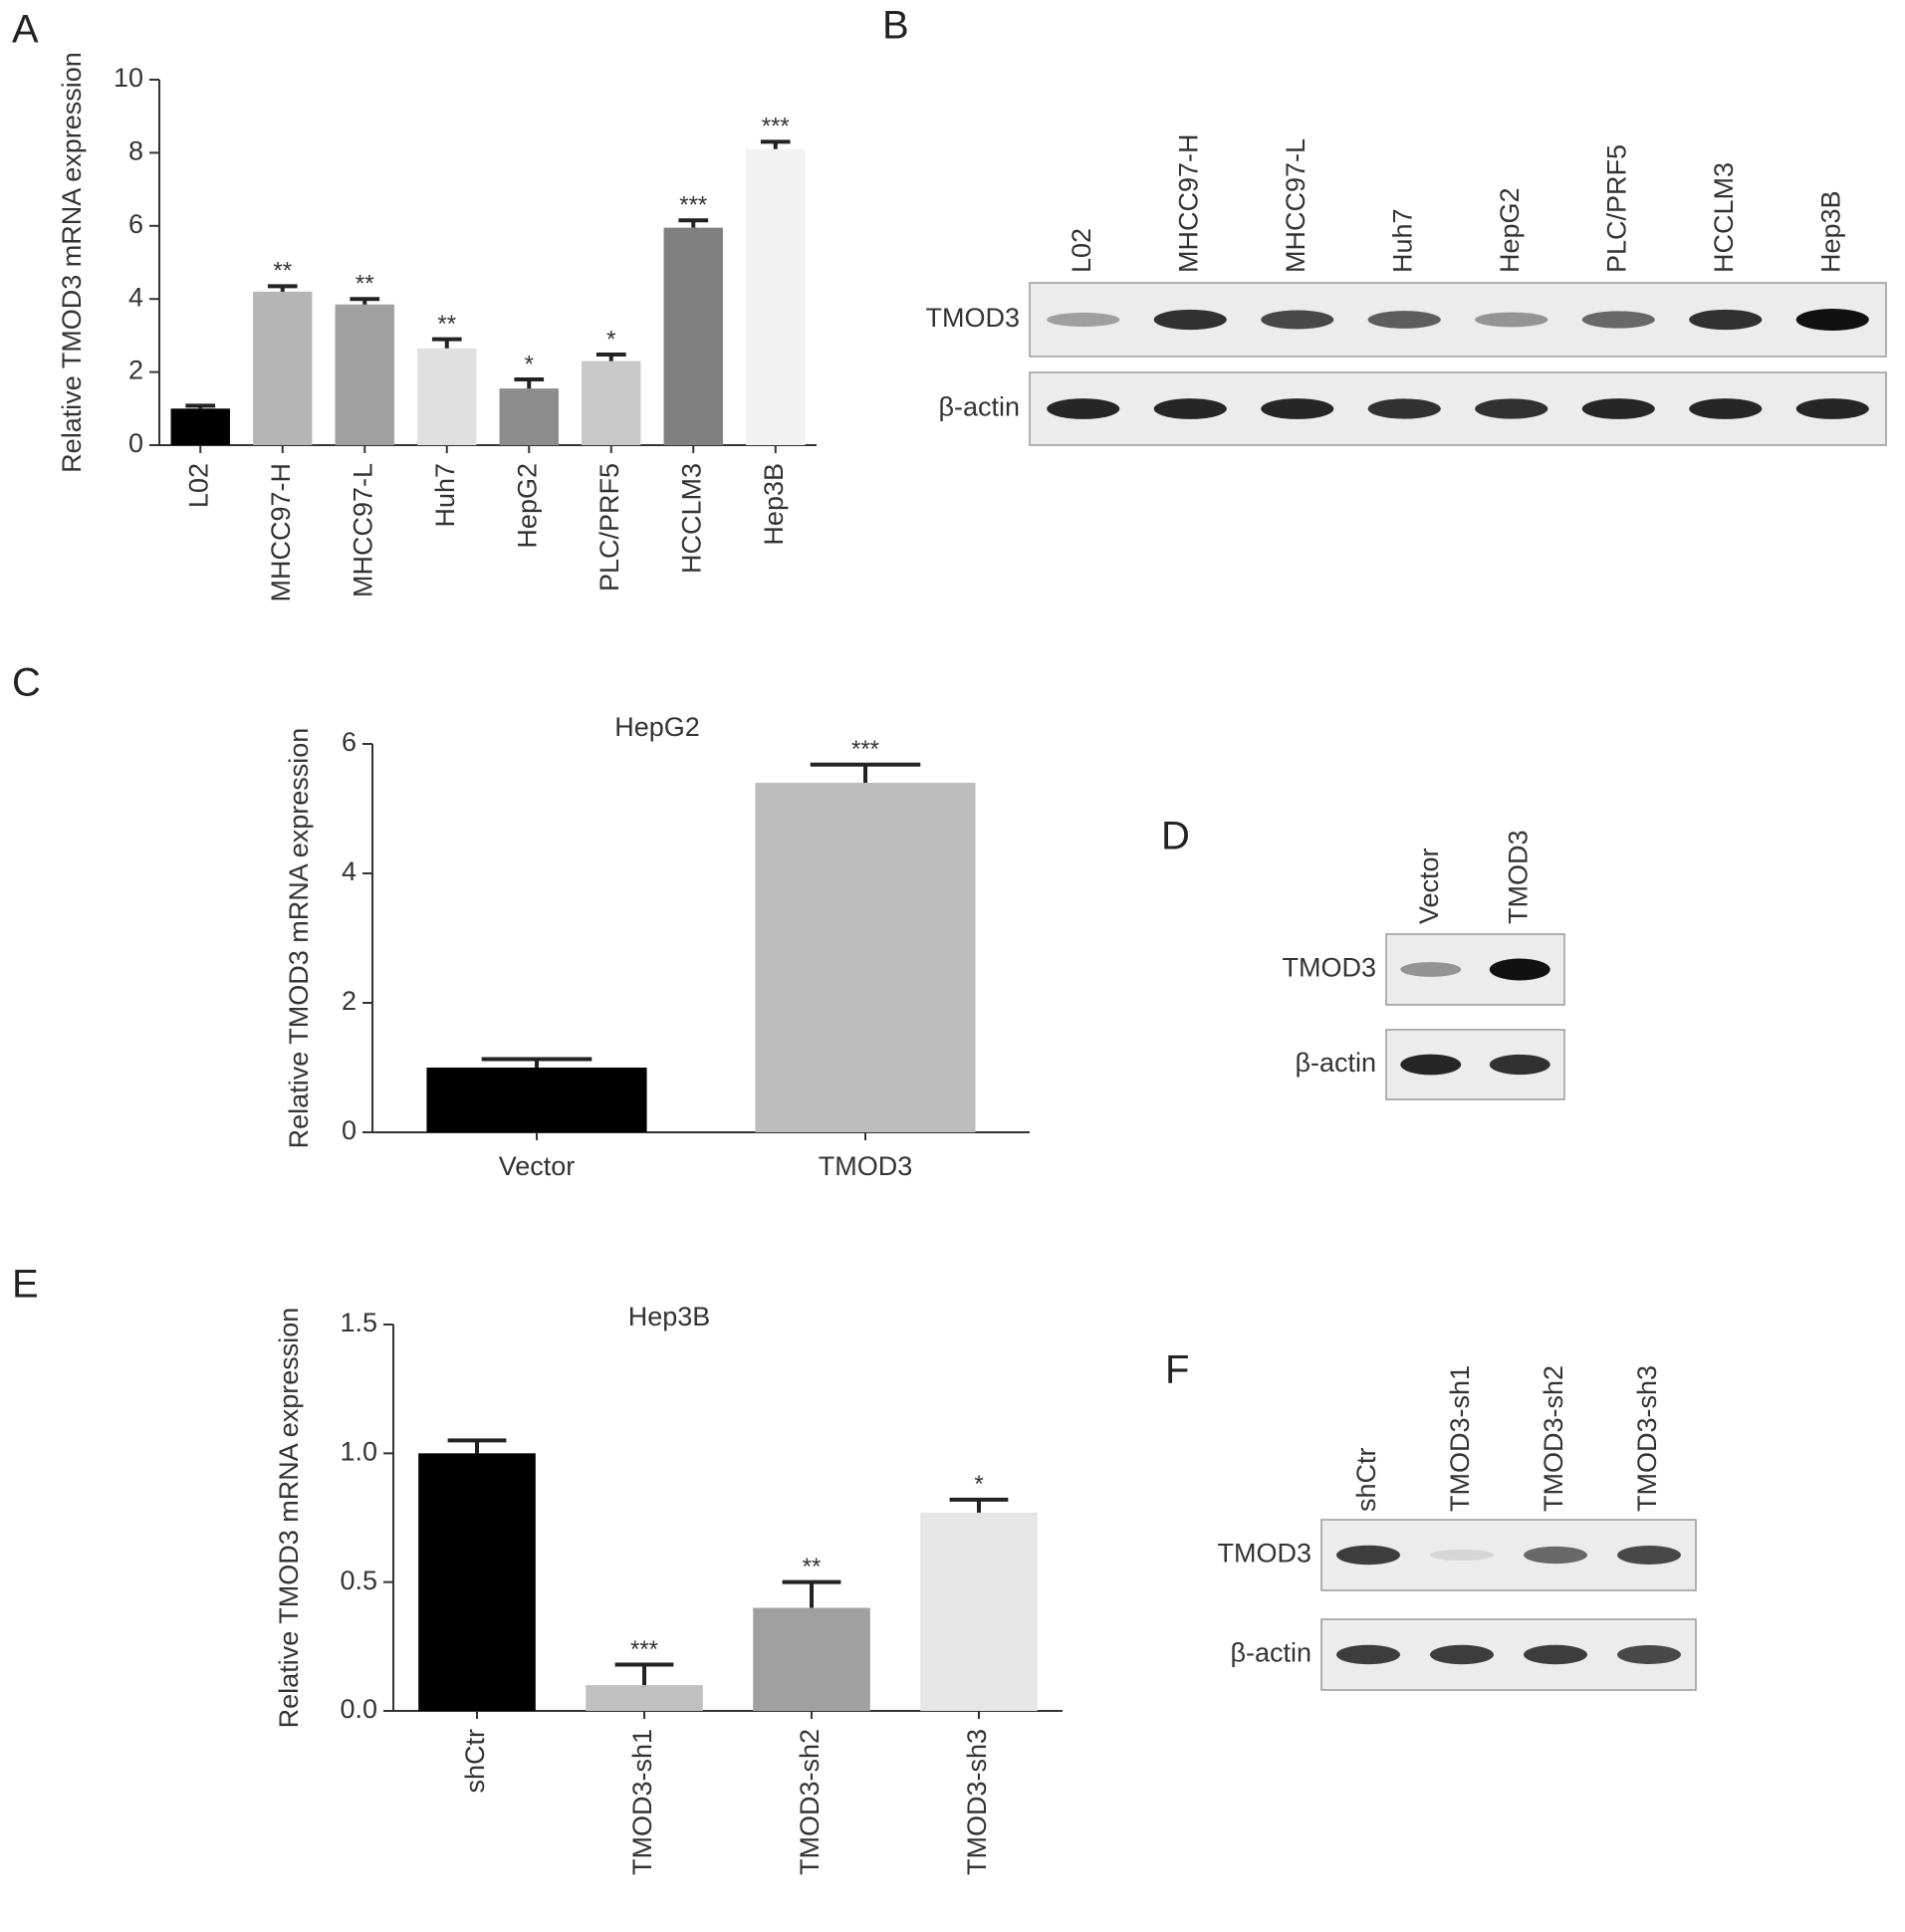 The height and width of the screenshot is (1932, 1905). Describe the element at coordinates (1460, 1438) in the screenshot. I see `lane-label: TMOD3-sh1` at that location.